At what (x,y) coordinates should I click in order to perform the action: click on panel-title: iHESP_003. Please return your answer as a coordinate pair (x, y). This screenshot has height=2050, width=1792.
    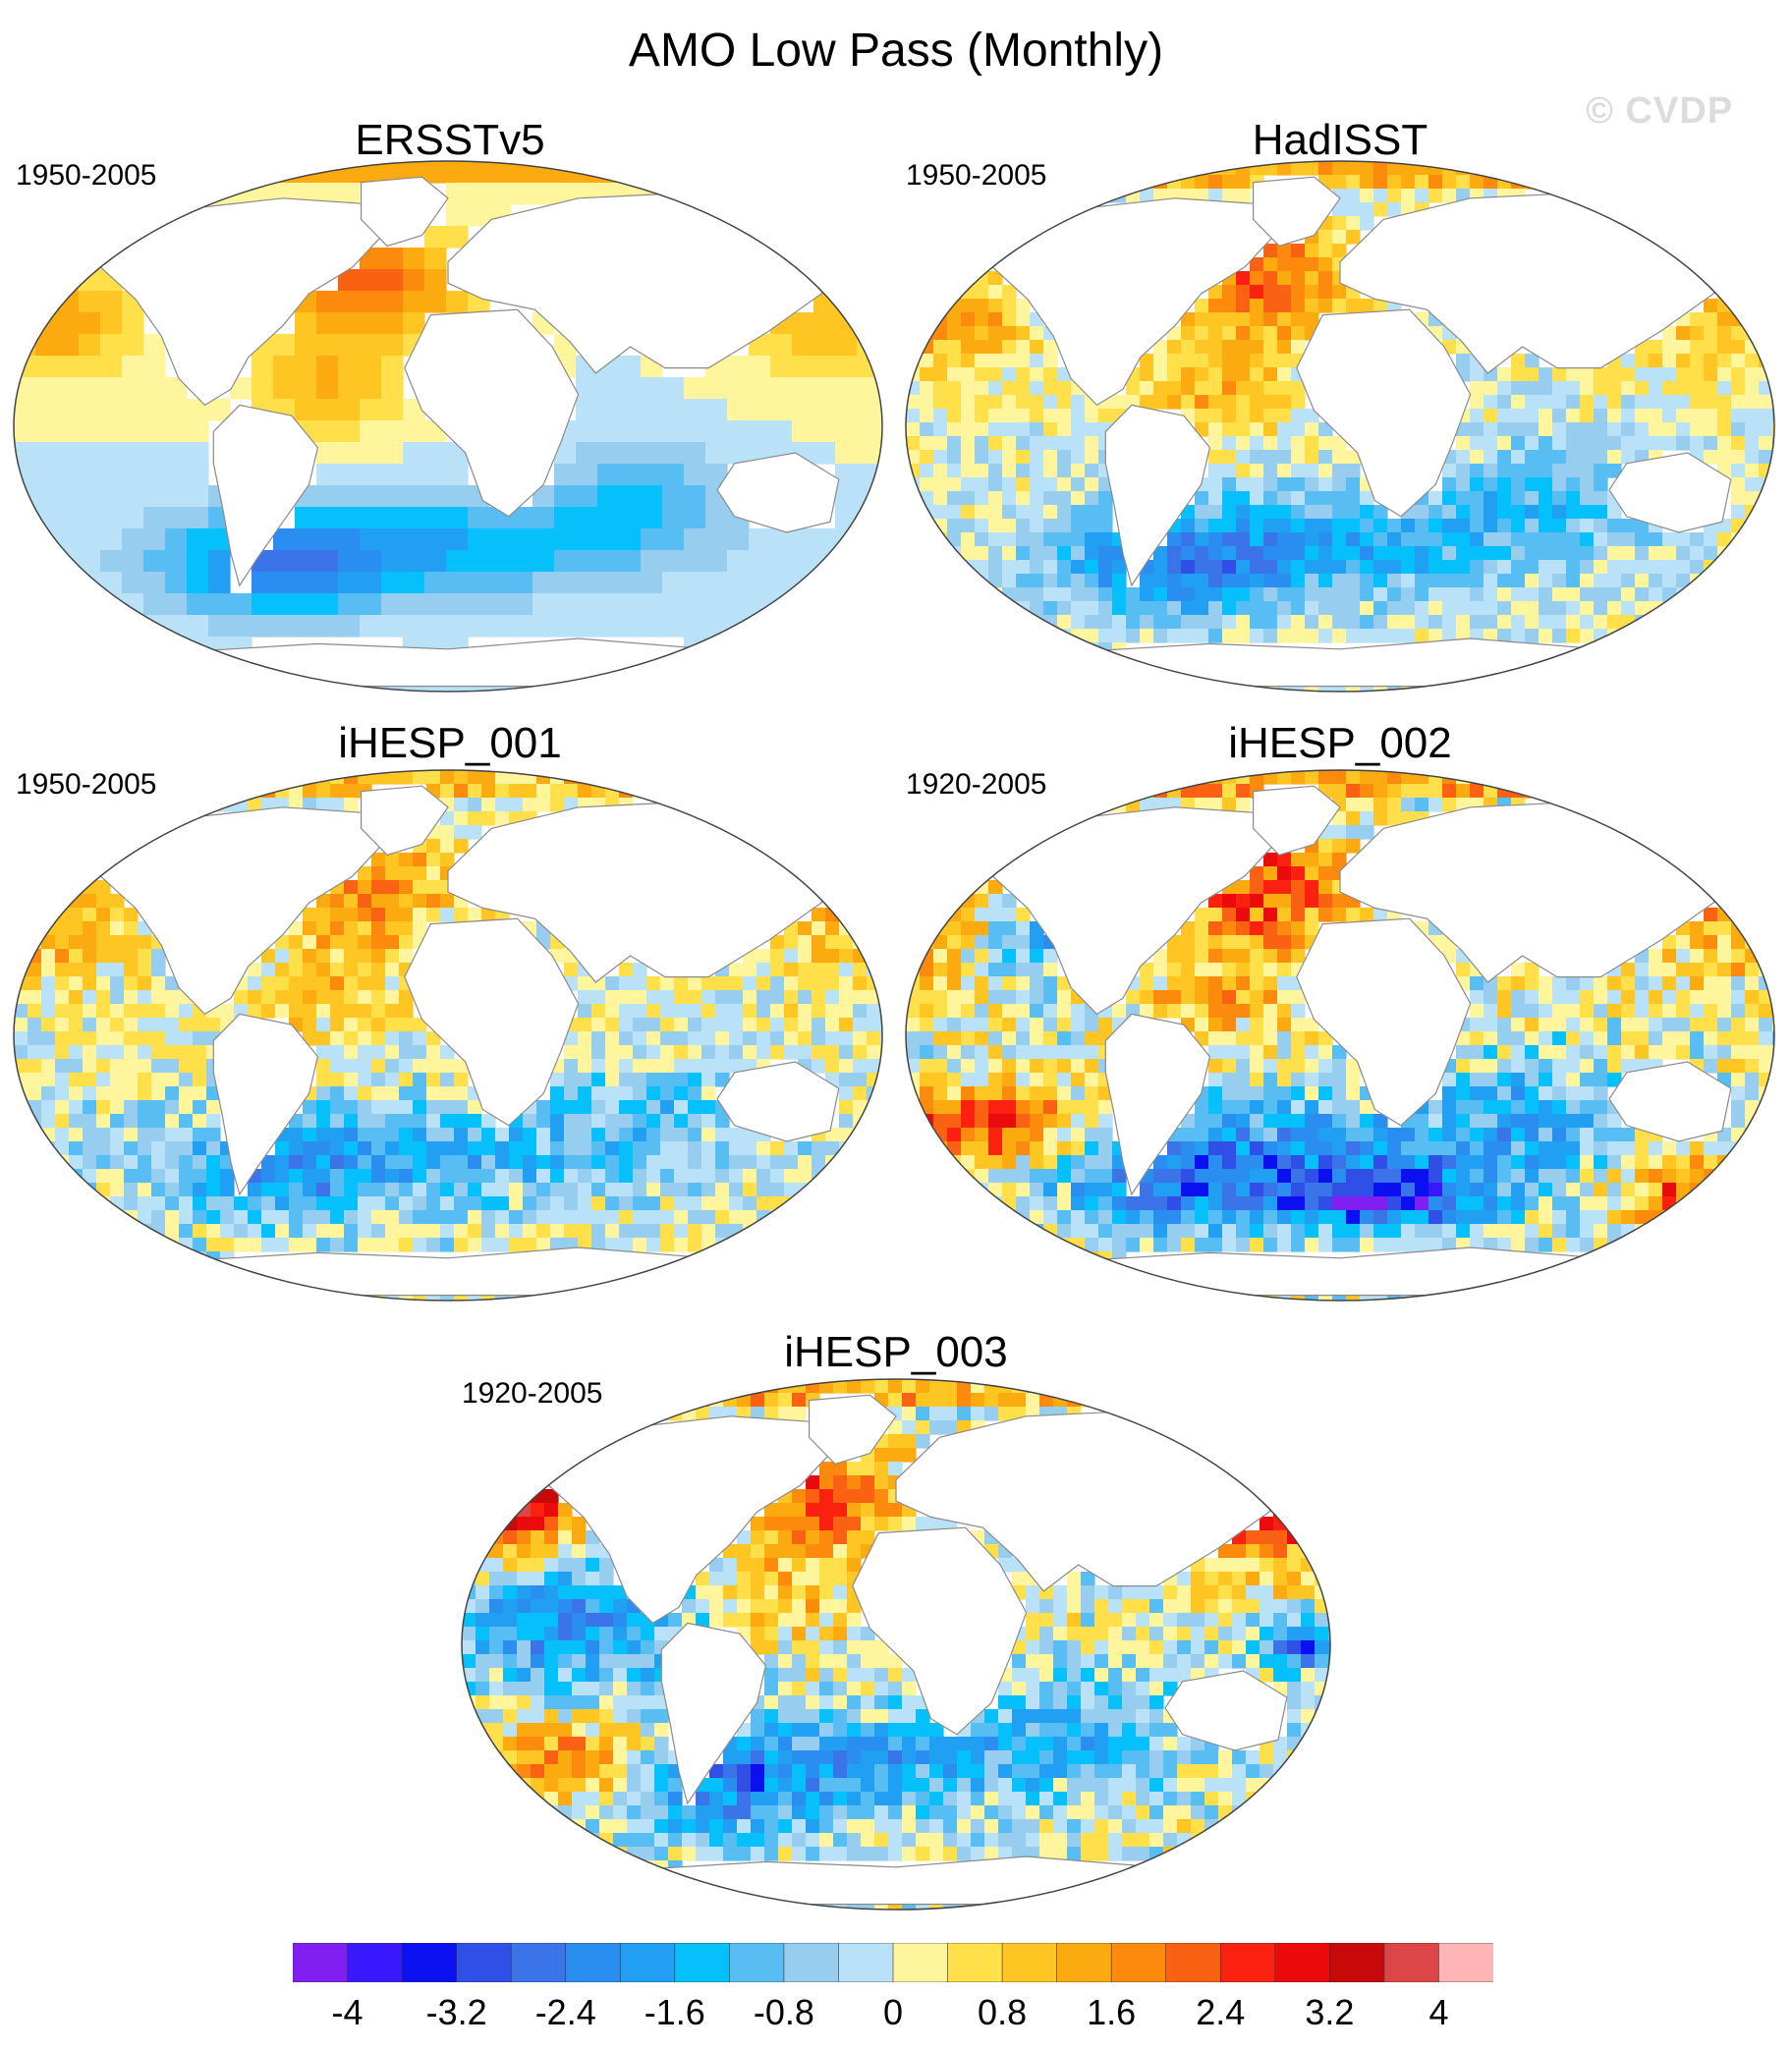
    Looking at the image, I should click on (896, 1352).